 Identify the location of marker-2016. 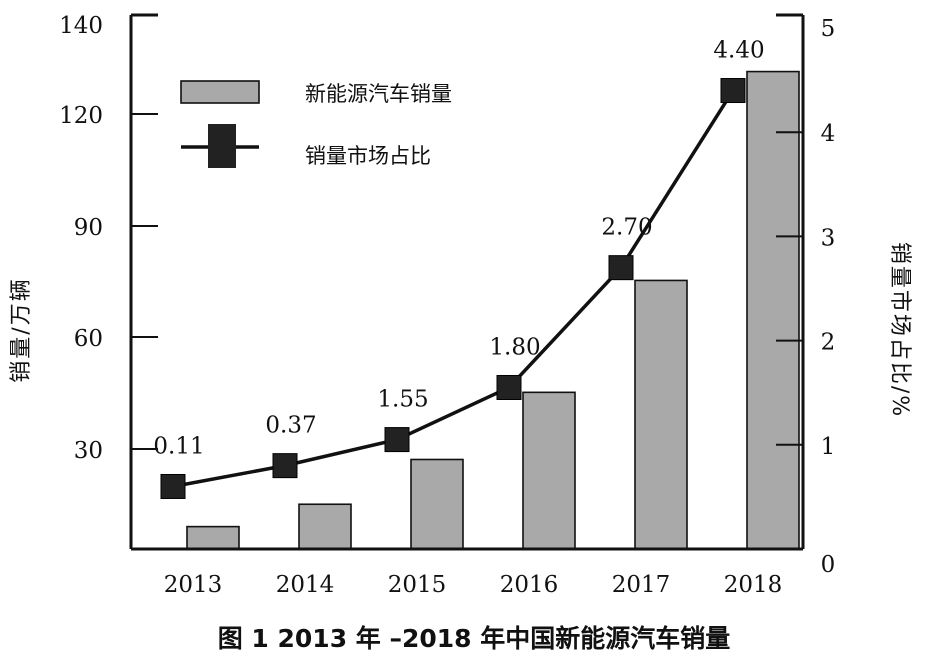
(509, 387).